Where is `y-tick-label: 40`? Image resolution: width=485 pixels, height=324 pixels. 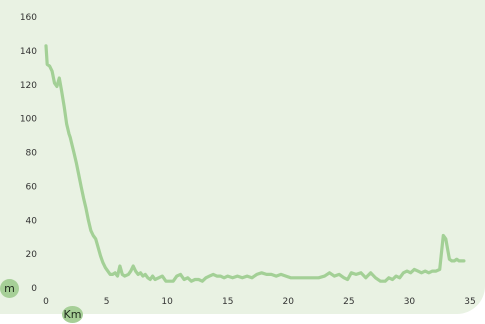
y-tick-label: 40 is located at coordinates (32, 221).